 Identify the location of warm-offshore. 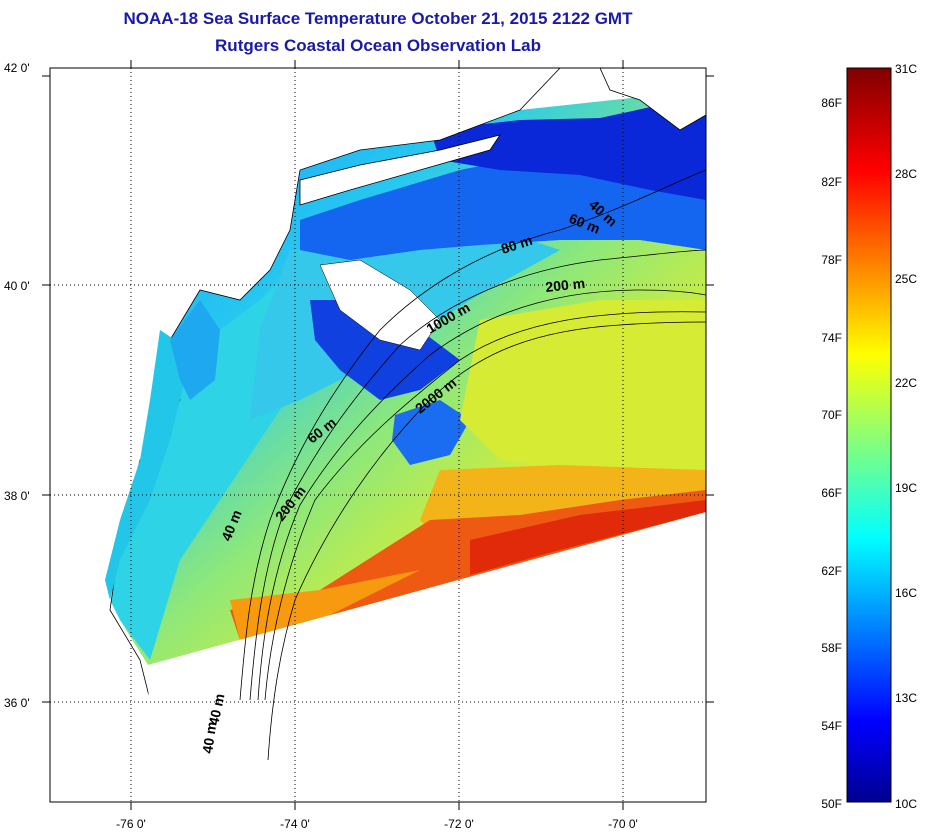
(583, 385).